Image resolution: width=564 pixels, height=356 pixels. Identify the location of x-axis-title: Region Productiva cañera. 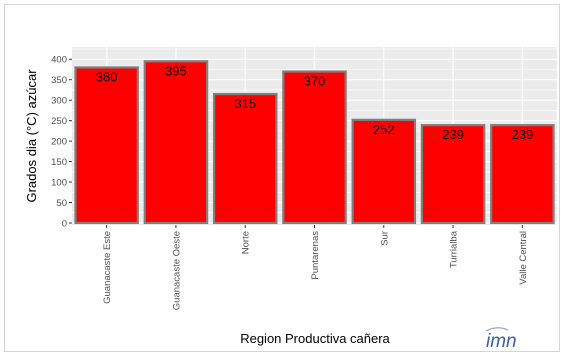
(315, 338).